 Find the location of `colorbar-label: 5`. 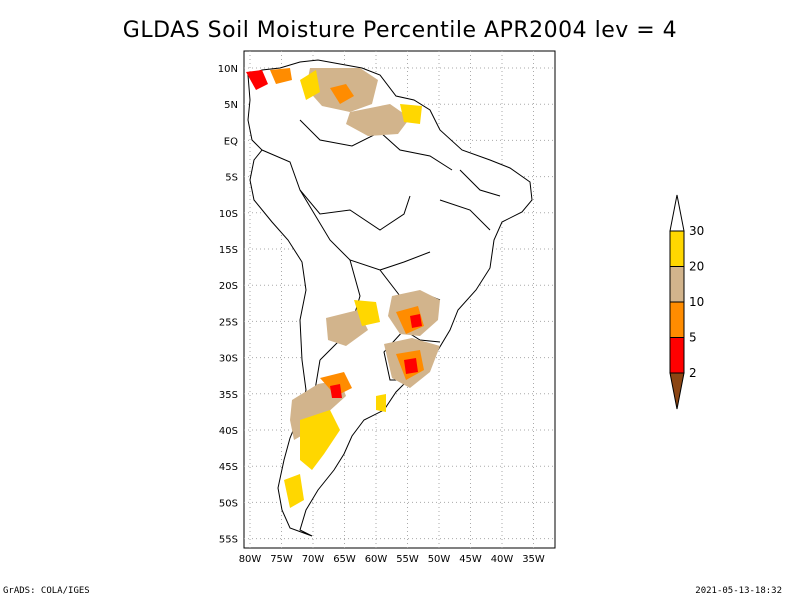

colorbar-label: 5 is located at coordinates (693, 338).